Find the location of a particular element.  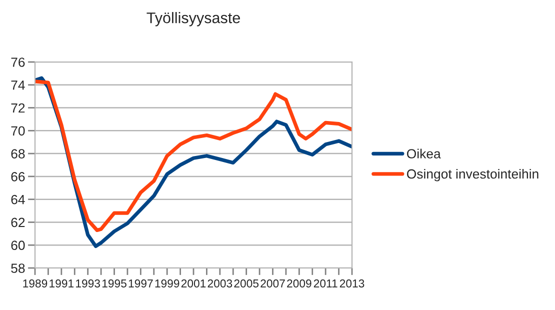

legend-label: Osingot investointeihin is located at coordinates (472, 175).